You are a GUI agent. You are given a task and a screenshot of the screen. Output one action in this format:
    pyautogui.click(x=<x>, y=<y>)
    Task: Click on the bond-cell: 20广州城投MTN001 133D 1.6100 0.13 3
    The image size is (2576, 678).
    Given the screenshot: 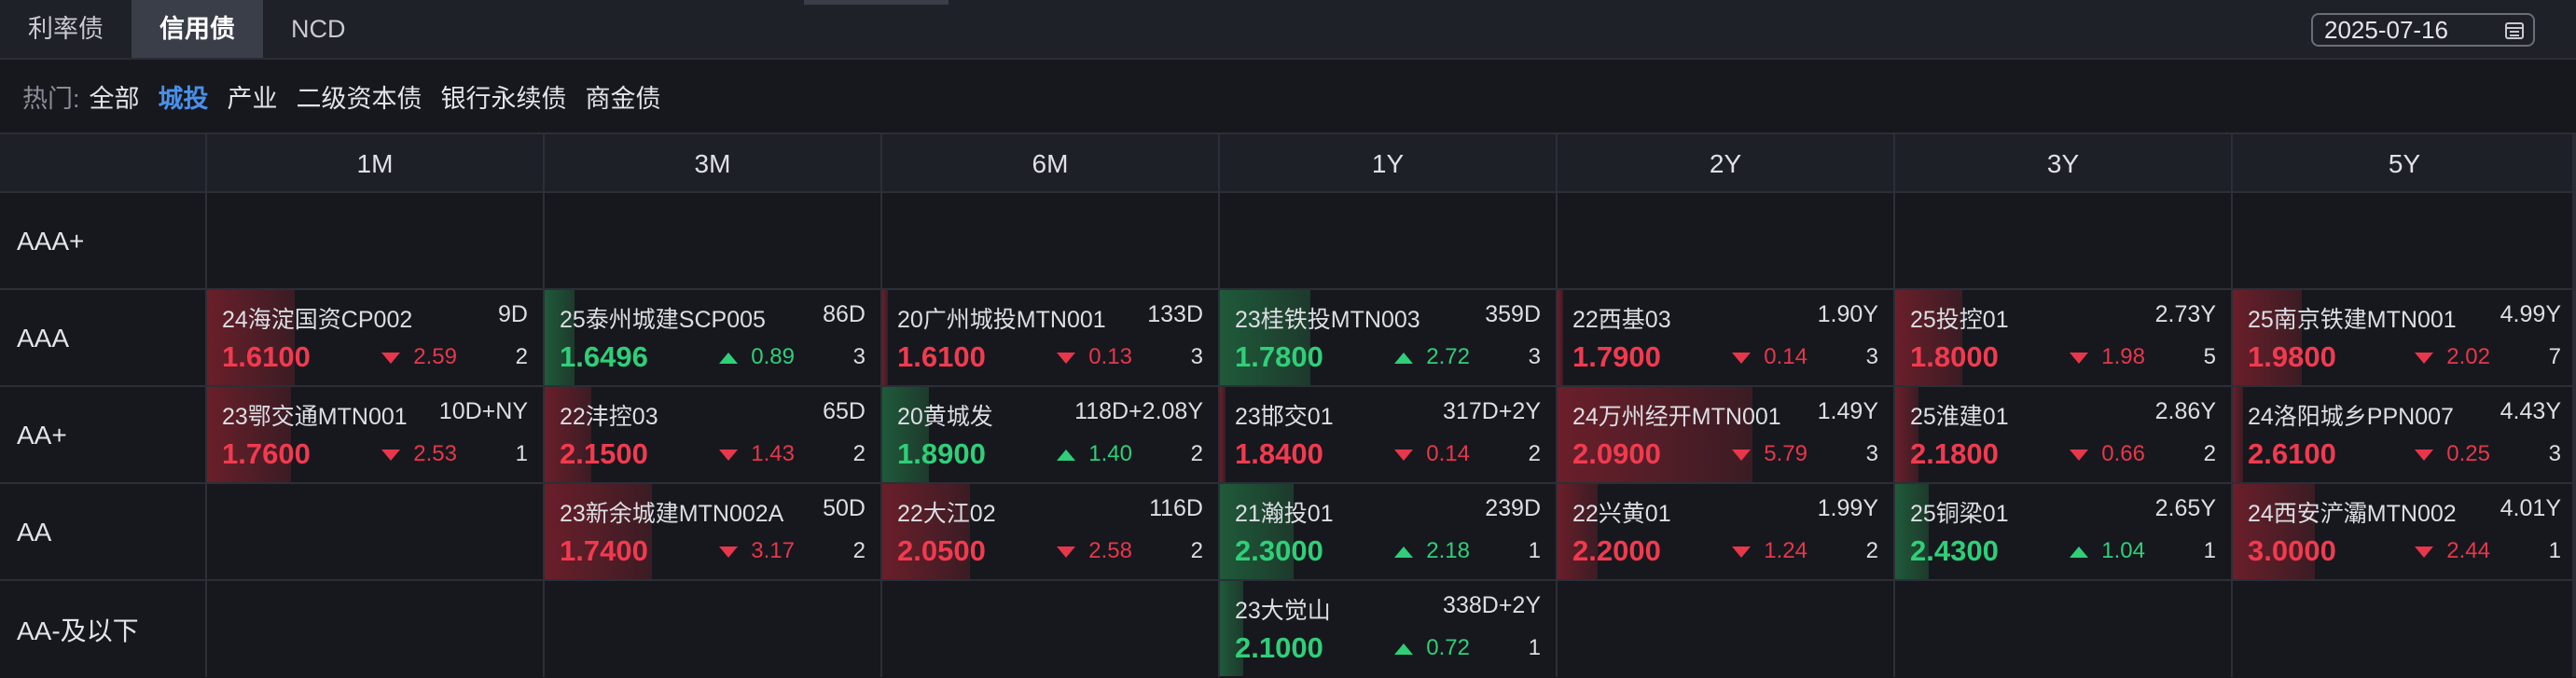 What is the action you would take?
    pyautogui.click(x=1050, y=337)
    